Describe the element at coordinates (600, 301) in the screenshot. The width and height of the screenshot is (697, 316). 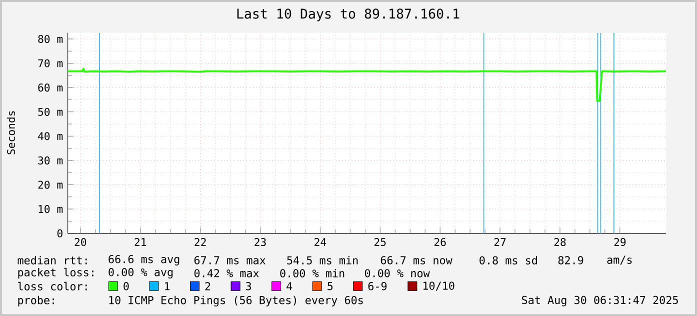
I see `text: Sat Aug 30 06:31:47 2025` at that location.